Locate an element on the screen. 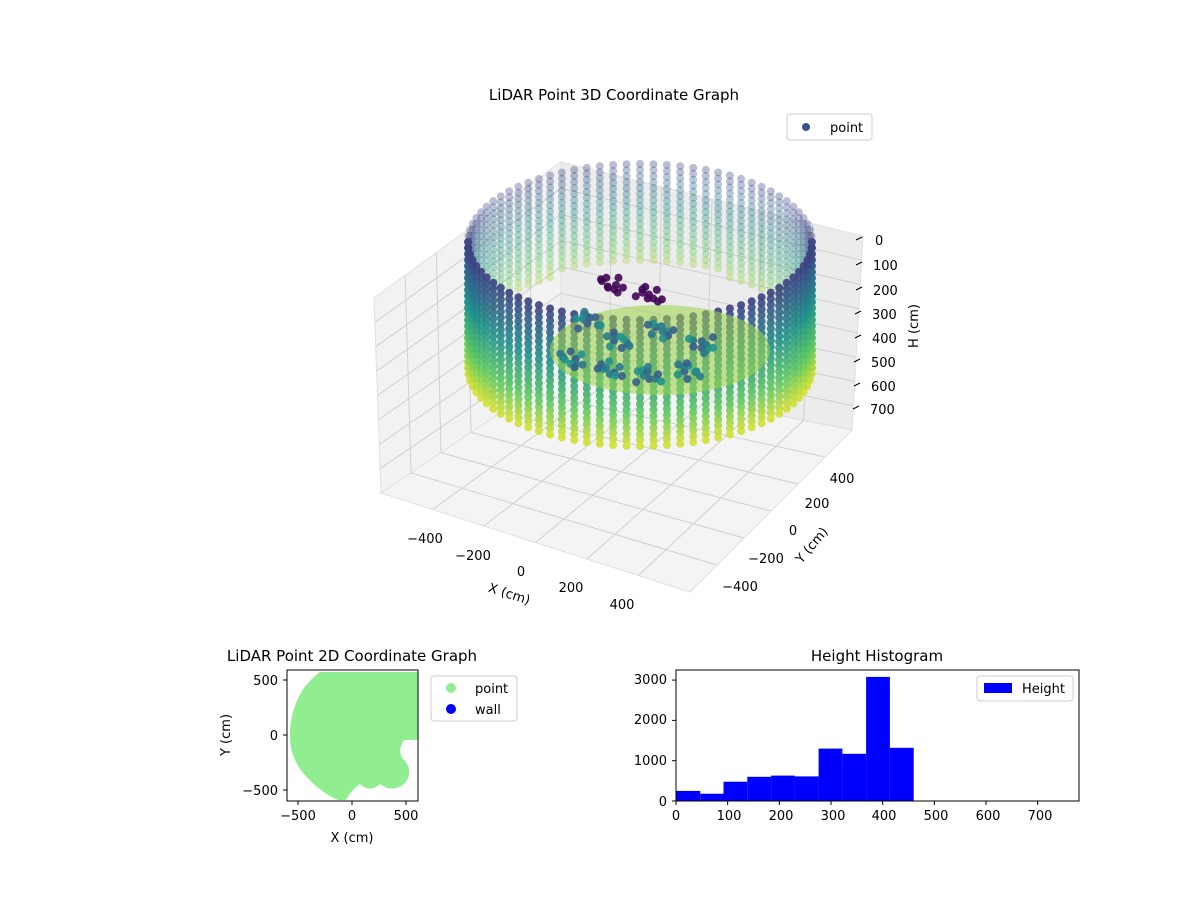  chart-3d-xlabel: X (cm) is located at coordinates (509, 595).